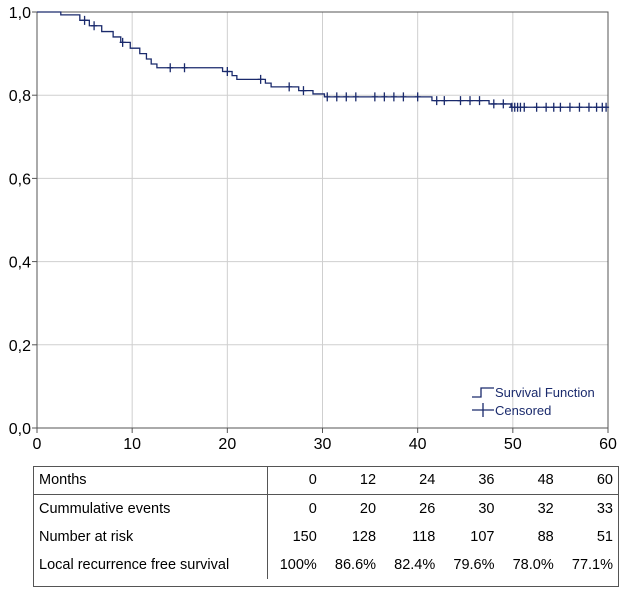 This screenshot has height=591, width=628. What do you see at coordinates (523, 410) in the screenshot?
I see `legend-censored-label: Censored` at bounding box center [523, 410].